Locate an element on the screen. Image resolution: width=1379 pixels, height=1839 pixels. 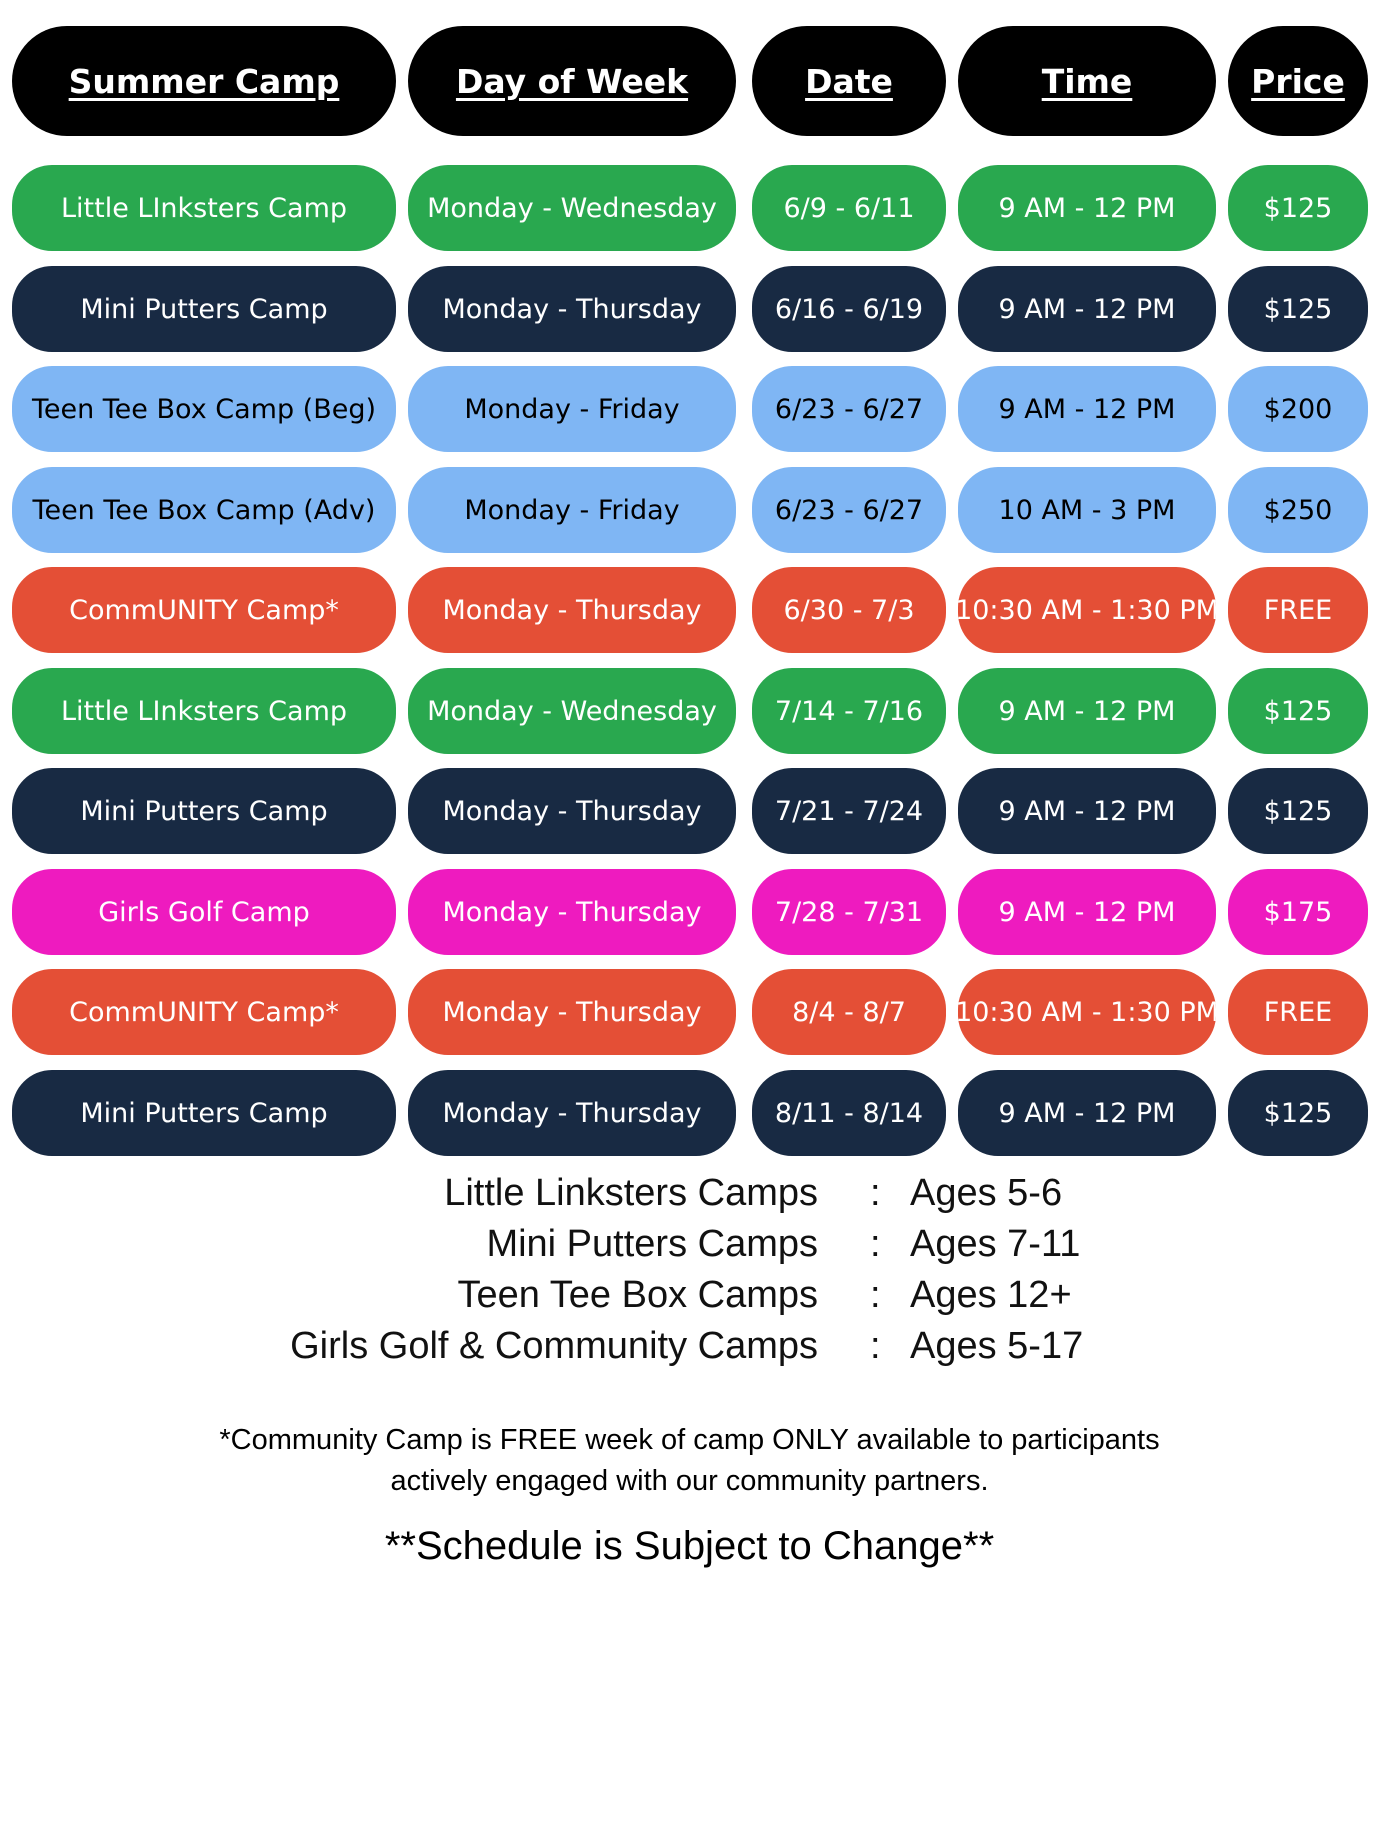
camp-name-cell: Teen Tee Box Camp (Adv) is located at coordinates (204, 510).